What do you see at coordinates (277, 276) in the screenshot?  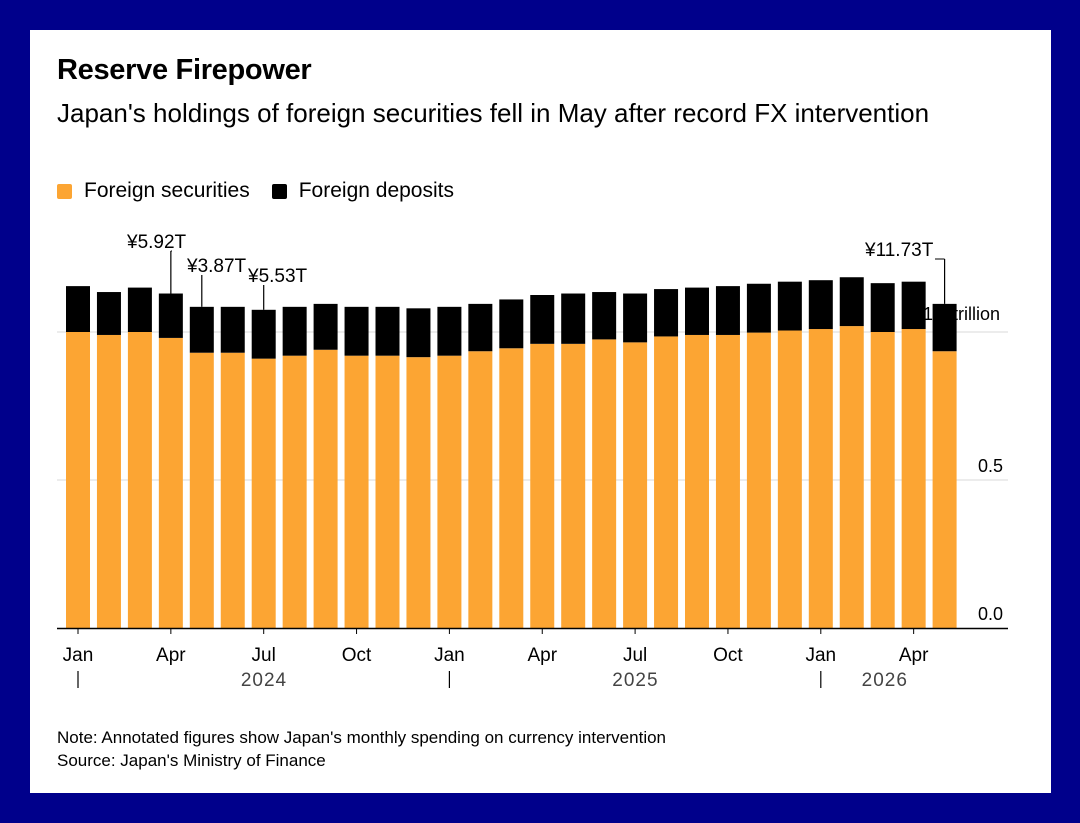 I see `annotation-label-2: ¥5.53T` at bounding box center [277, 276].